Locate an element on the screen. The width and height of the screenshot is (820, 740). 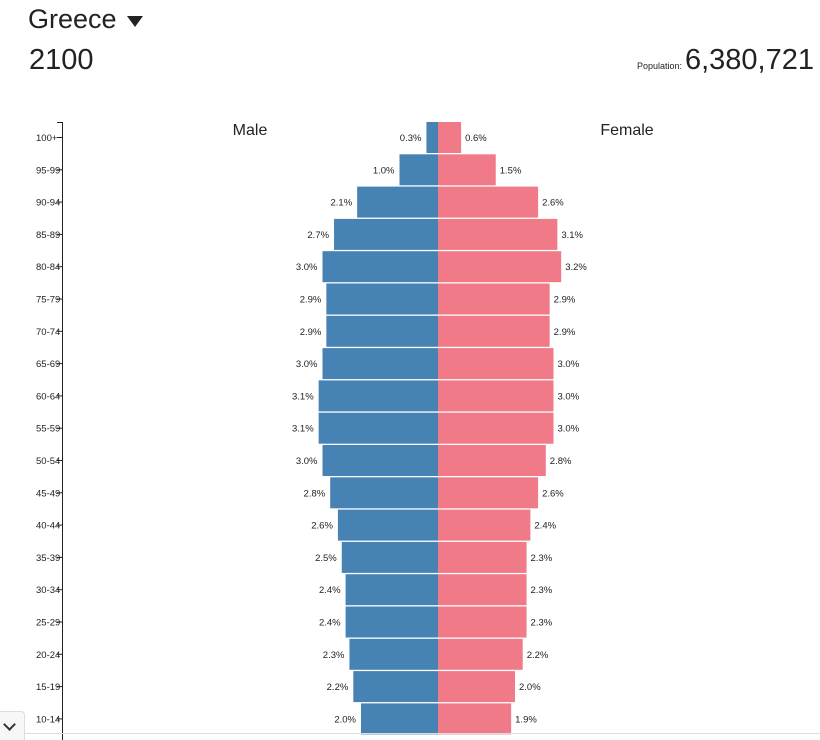
male-legend-label: Male is located at coordinates (250, 130).